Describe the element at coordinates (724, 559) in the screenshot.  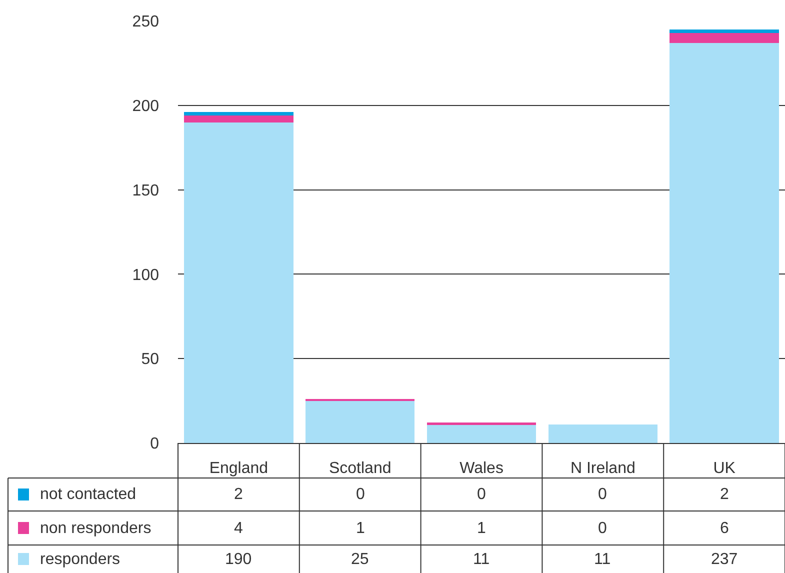
I see `data-label: 237` at that location.